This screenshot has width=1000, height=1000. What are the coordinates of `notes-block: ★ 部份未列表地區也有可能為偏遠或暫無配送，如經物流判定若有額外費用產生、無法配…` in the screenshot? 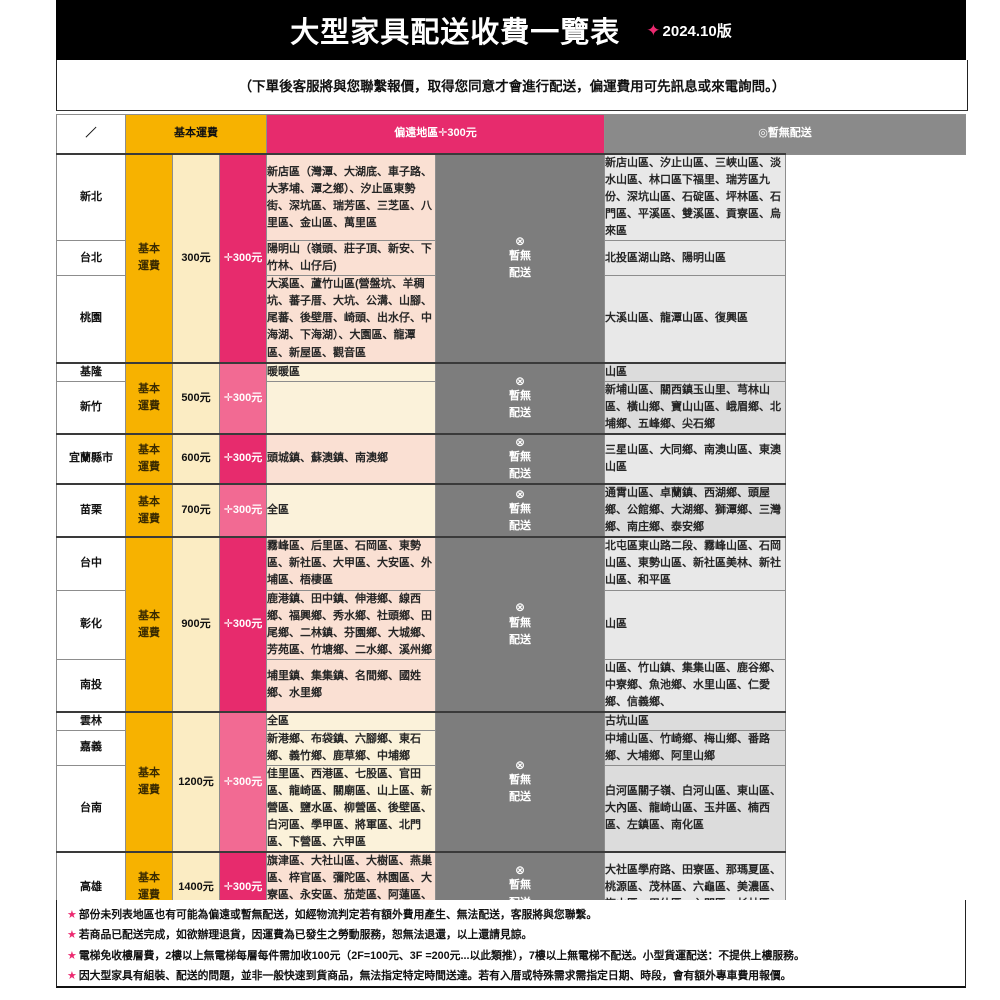 It's located at (511, 944).